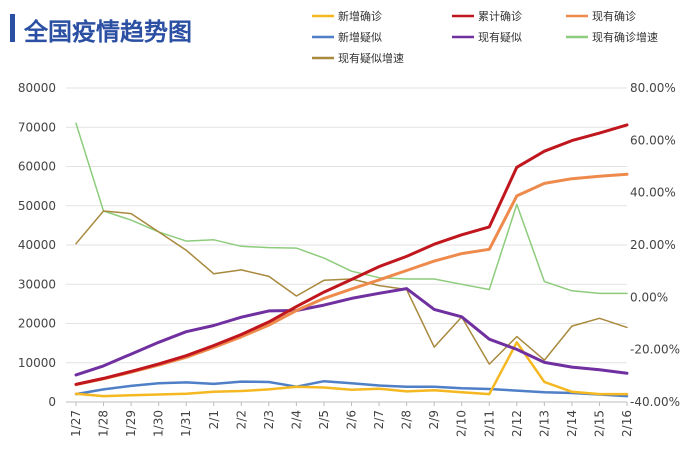 This screenshot has width=700, height=457. What do you see at coordinates (544, 423) in the screenshot?
I see `x-tick-label: 2/13` at bounding box center [544, 423].